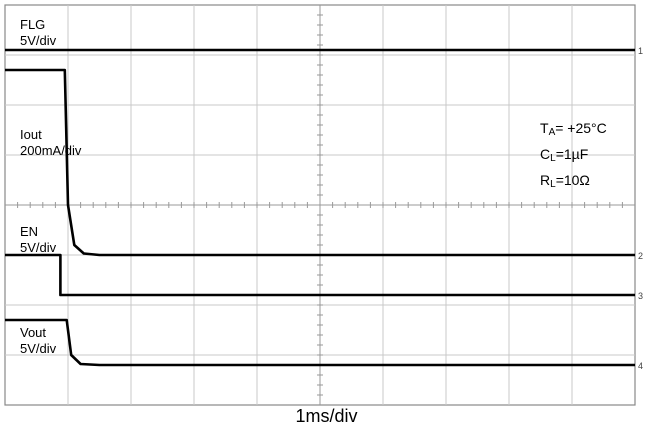 This screenshot has width=653, height=432. I want to click on en-label: EN 5V/div, so click(38, 240).